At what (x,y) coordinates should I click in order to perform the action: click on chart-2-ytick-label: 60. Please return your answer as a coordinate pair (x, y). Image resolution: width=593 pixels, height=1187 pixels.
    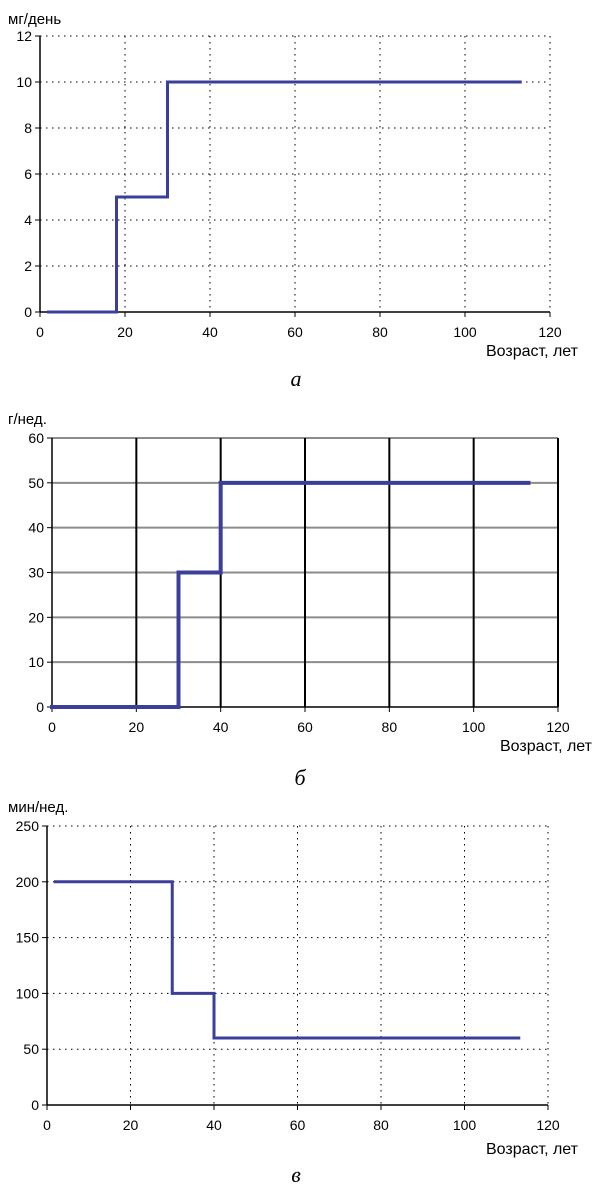
    Looking at the image, I should click on (36, 438).